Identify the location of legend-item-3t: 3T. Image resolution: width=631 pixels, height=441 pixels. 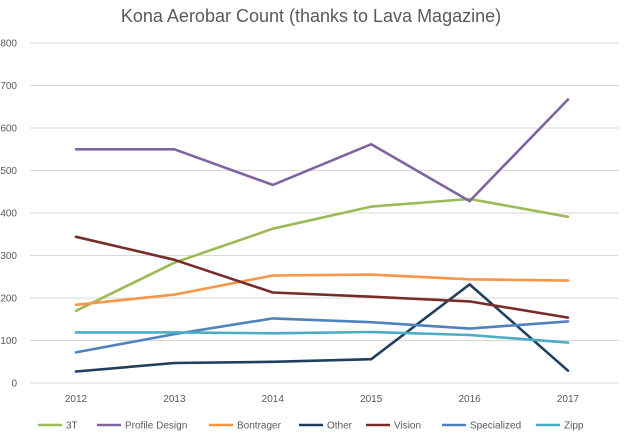
(58, 426).